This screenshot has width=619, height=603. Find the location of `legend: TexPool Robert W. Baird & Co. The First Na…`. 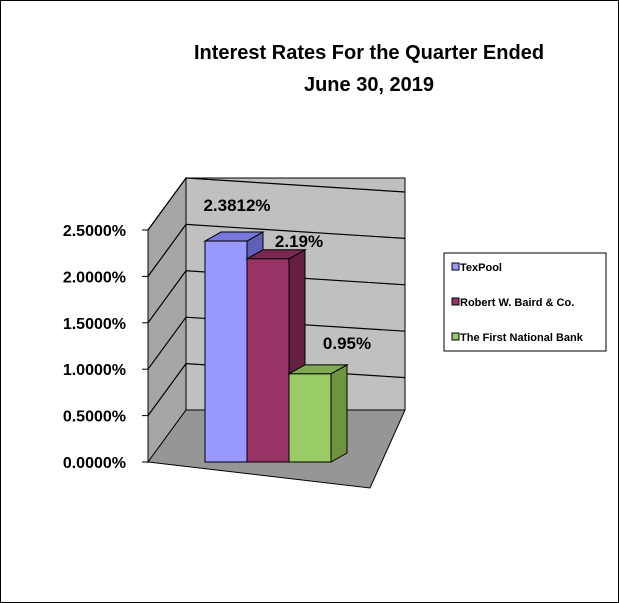

legend: TexPool Robert W. Baird & Co. The First Na… is located at coordinates (525, 302).